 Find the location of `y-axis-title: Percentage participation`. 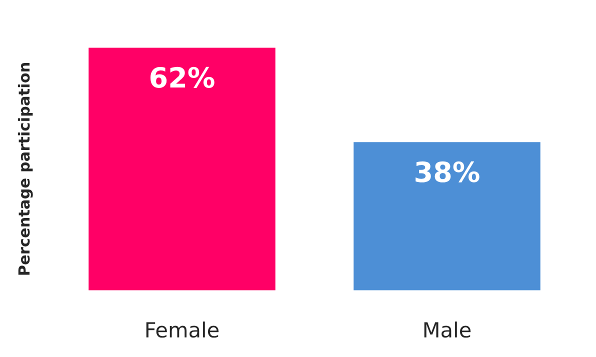

y-axis-title: Percentage participation is located at coordinates (25, 169).